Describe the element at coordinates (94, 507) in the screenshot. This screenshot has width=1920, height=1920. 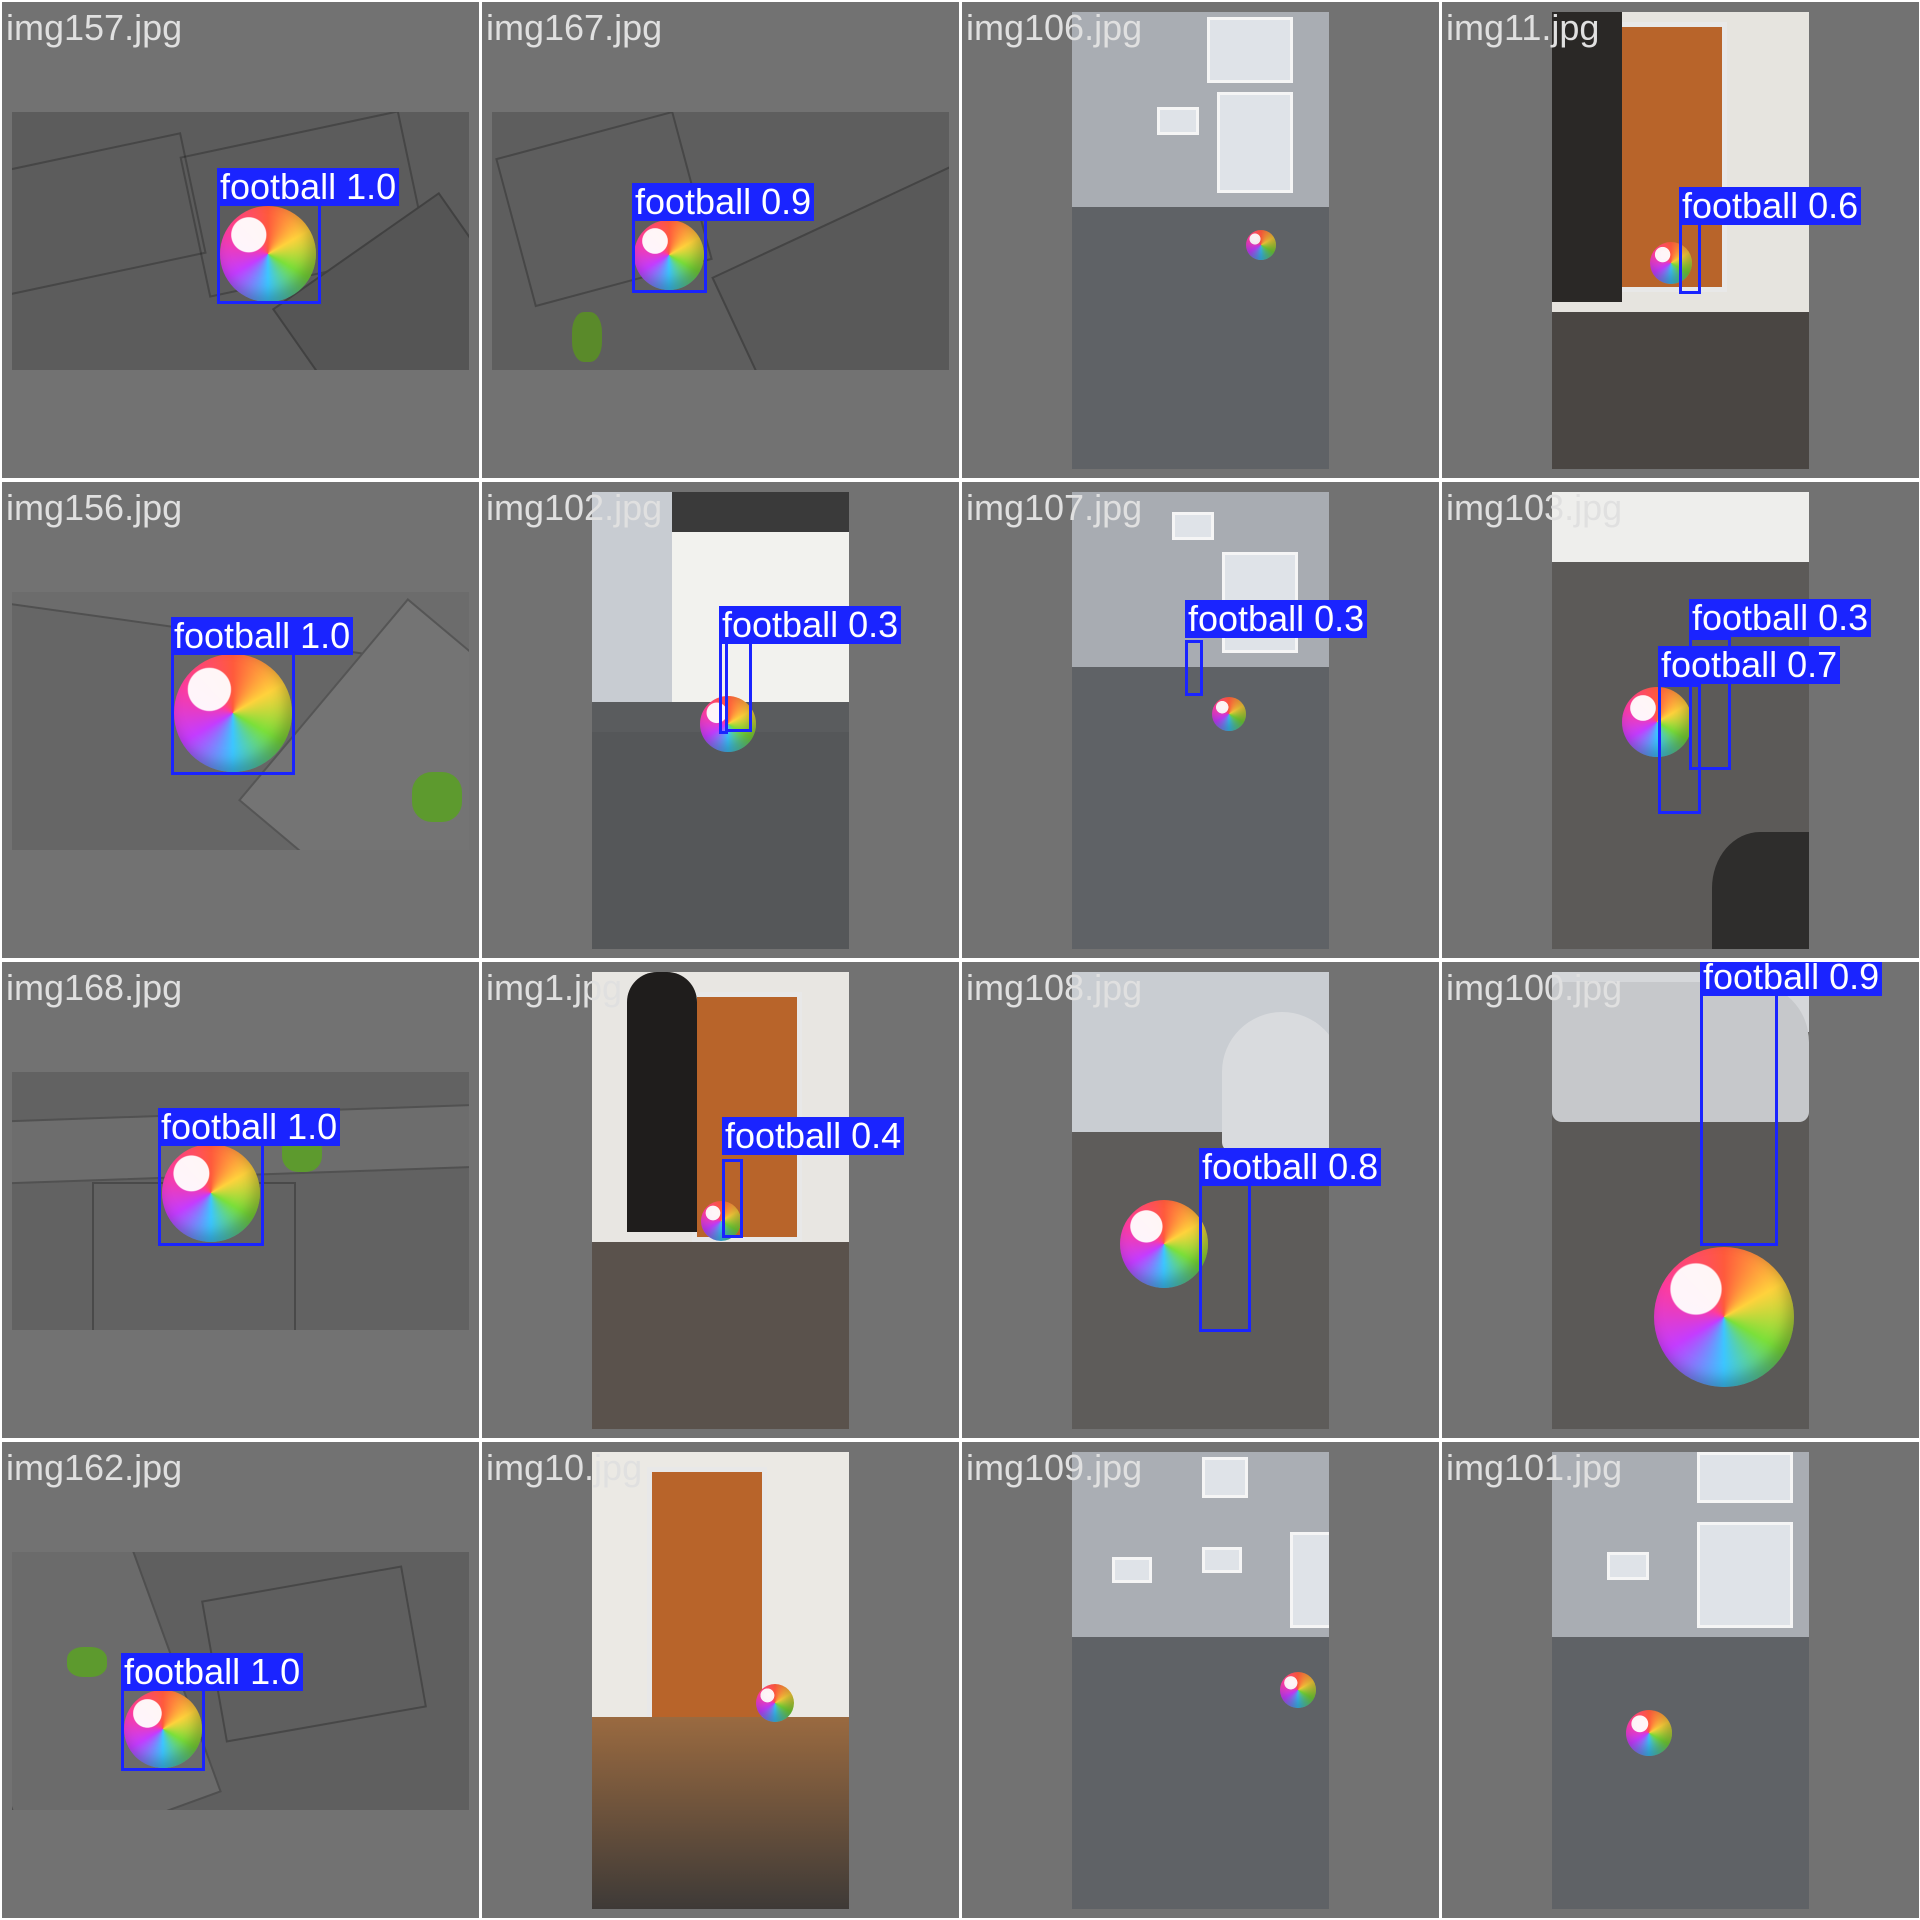
I see `tile-filename: img156.jpg` at that location.